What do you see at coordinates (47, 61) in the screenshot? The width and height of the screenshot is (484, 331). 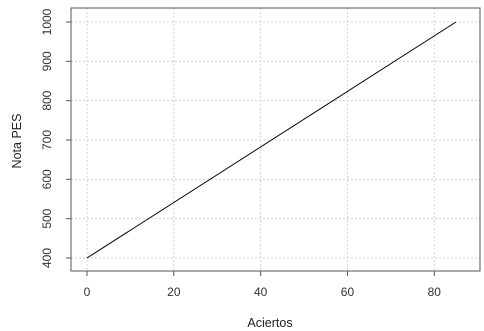 I see `y-tick-label: 900` at bounding box center [47, 61].